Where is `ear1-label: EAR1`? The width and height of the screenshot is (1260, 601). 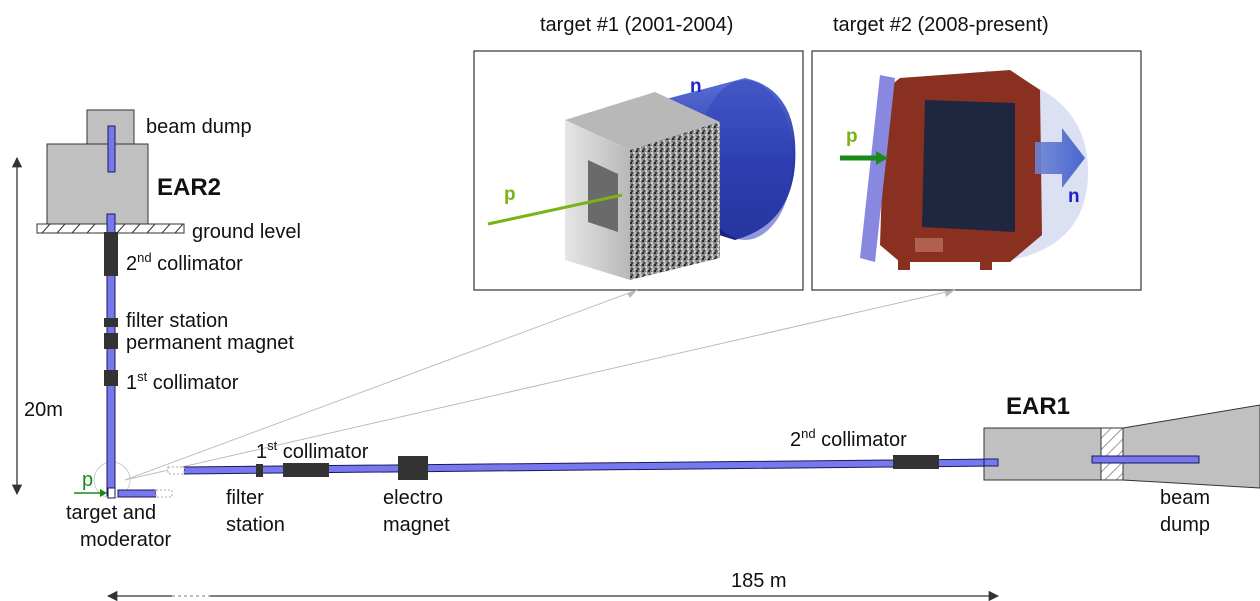 ear1-label: EAR1 is located at coordinates (1038, 406).